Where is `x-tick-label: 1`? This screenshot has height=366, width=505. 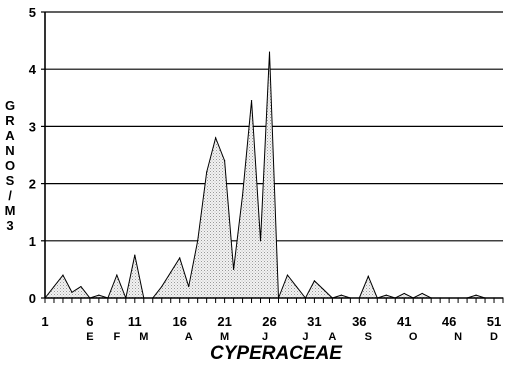
x-tick-label: 1 is located at coordinates (44, 321).